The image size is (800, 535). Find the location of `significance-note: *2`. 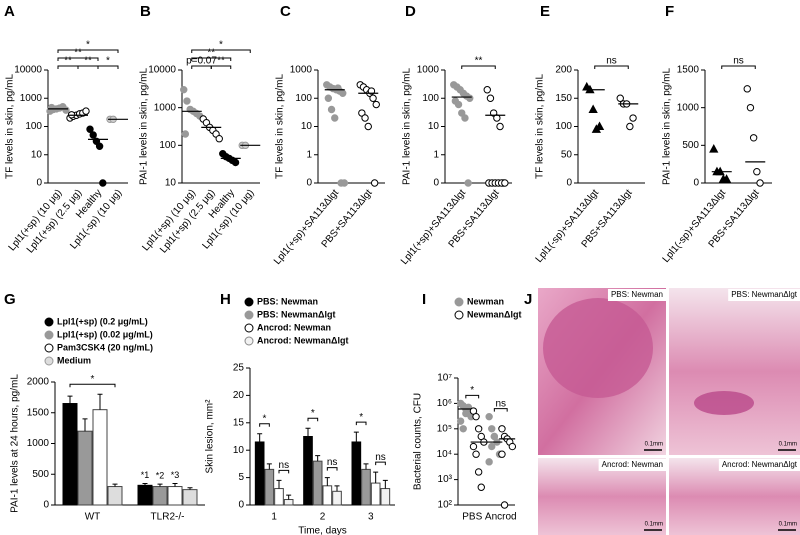

significance-note: *2 is located at coordinates (160, 475).